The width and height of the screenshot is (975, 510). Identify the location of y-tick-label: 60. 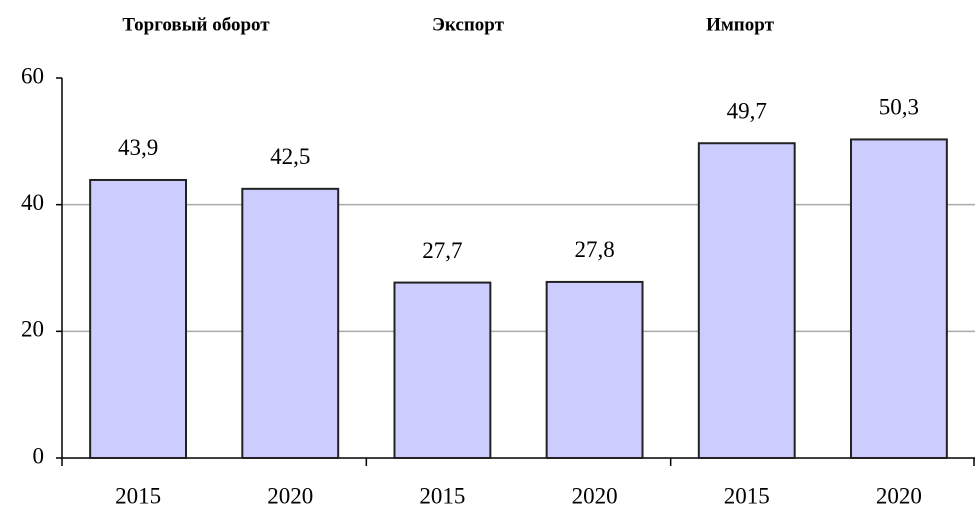
(32, 75).